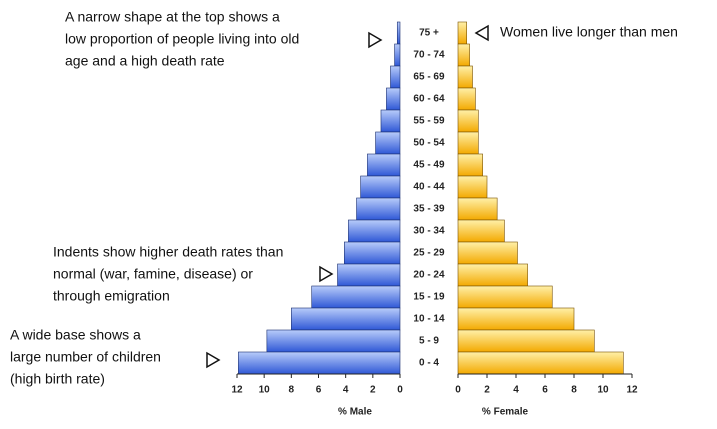 The width and height of the screenshot is (717, 429). I want to click on annotation: A wide base shows a, so click(75, 335).